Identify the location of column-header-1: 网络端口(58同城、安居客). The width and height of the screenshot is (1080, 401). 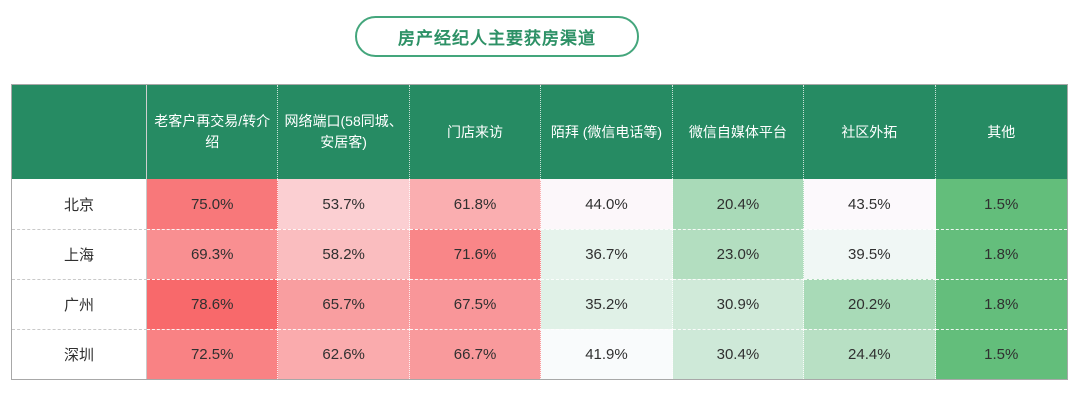
(344, 132).